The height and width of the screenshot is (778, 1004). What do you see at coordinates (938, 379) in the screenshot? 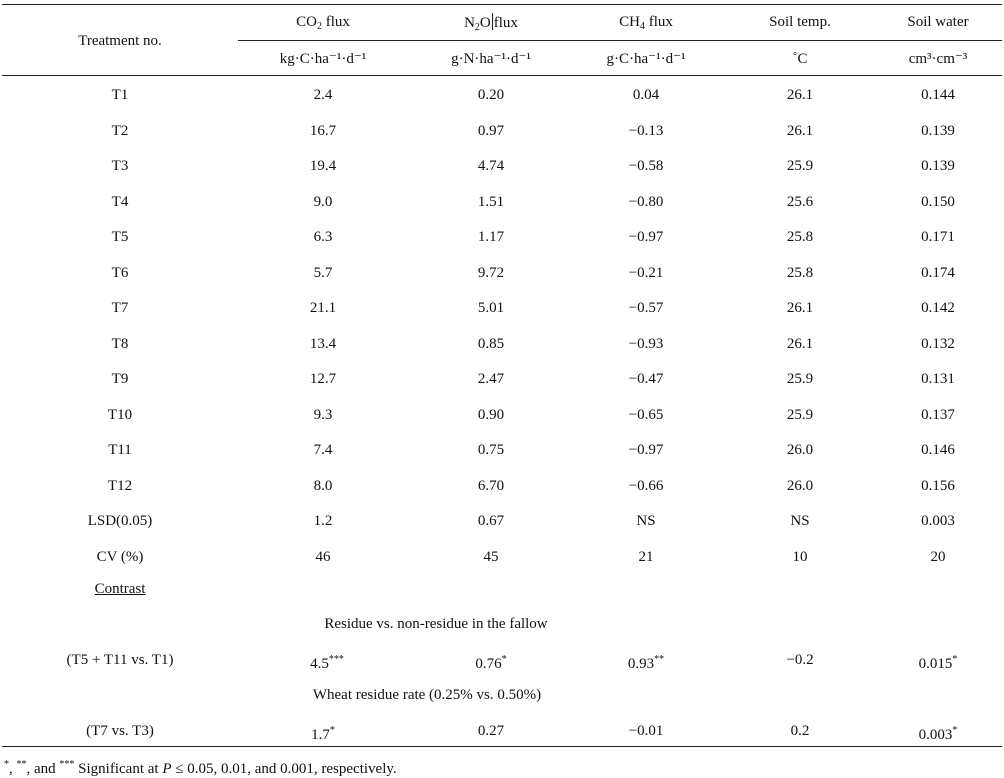
I see `cell-soil-water: 0.131` at bounding box center [938, 379].